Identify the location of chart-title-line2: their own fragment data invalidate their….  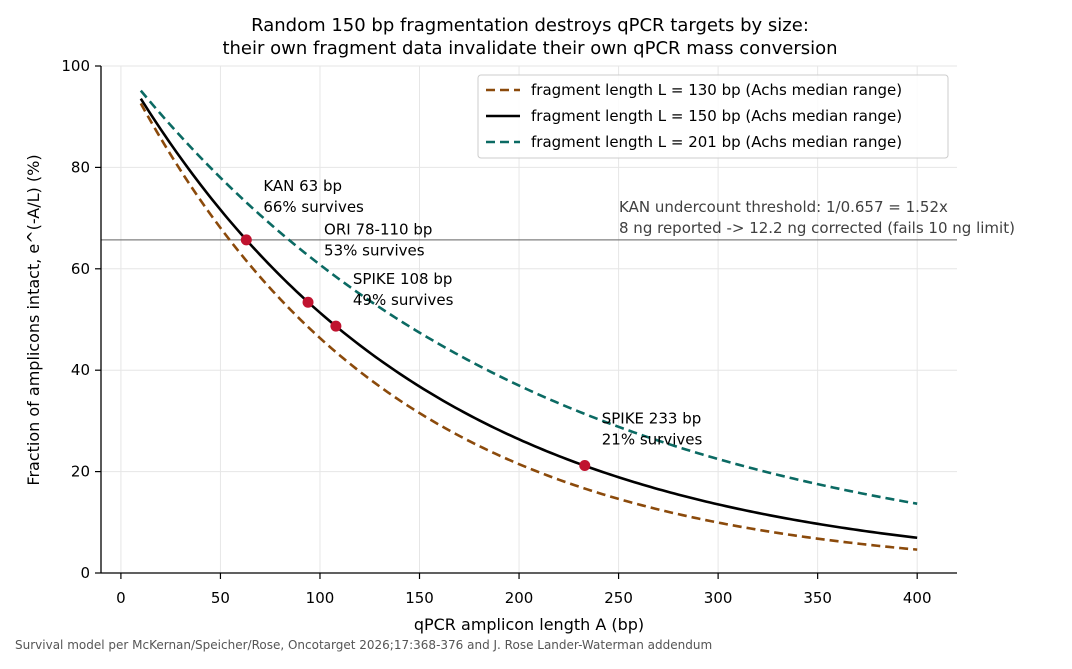
(529, 48).